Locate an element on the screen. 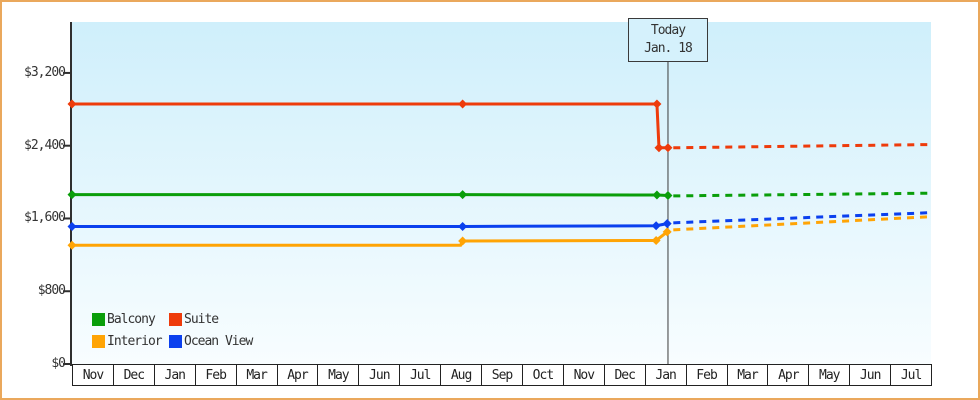 Image resolution: width=980 pixels, height=400 pixels. series-line-balcony is located at coordinates (370, 195).